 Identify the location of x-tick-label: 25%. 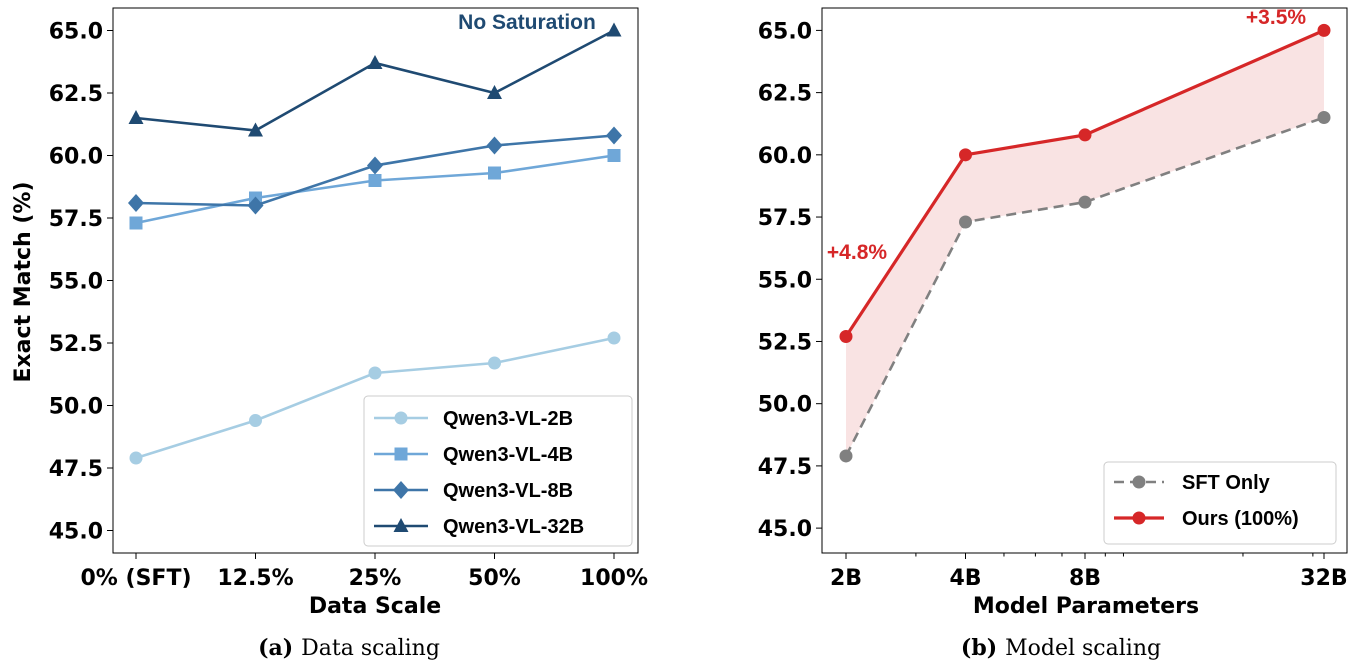
(375, 578).